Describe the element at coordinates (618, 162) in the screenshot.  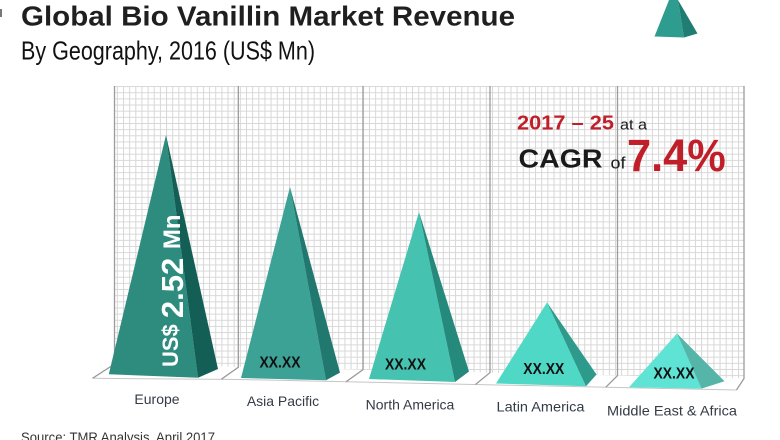
I see `svg-text: of` at that location.